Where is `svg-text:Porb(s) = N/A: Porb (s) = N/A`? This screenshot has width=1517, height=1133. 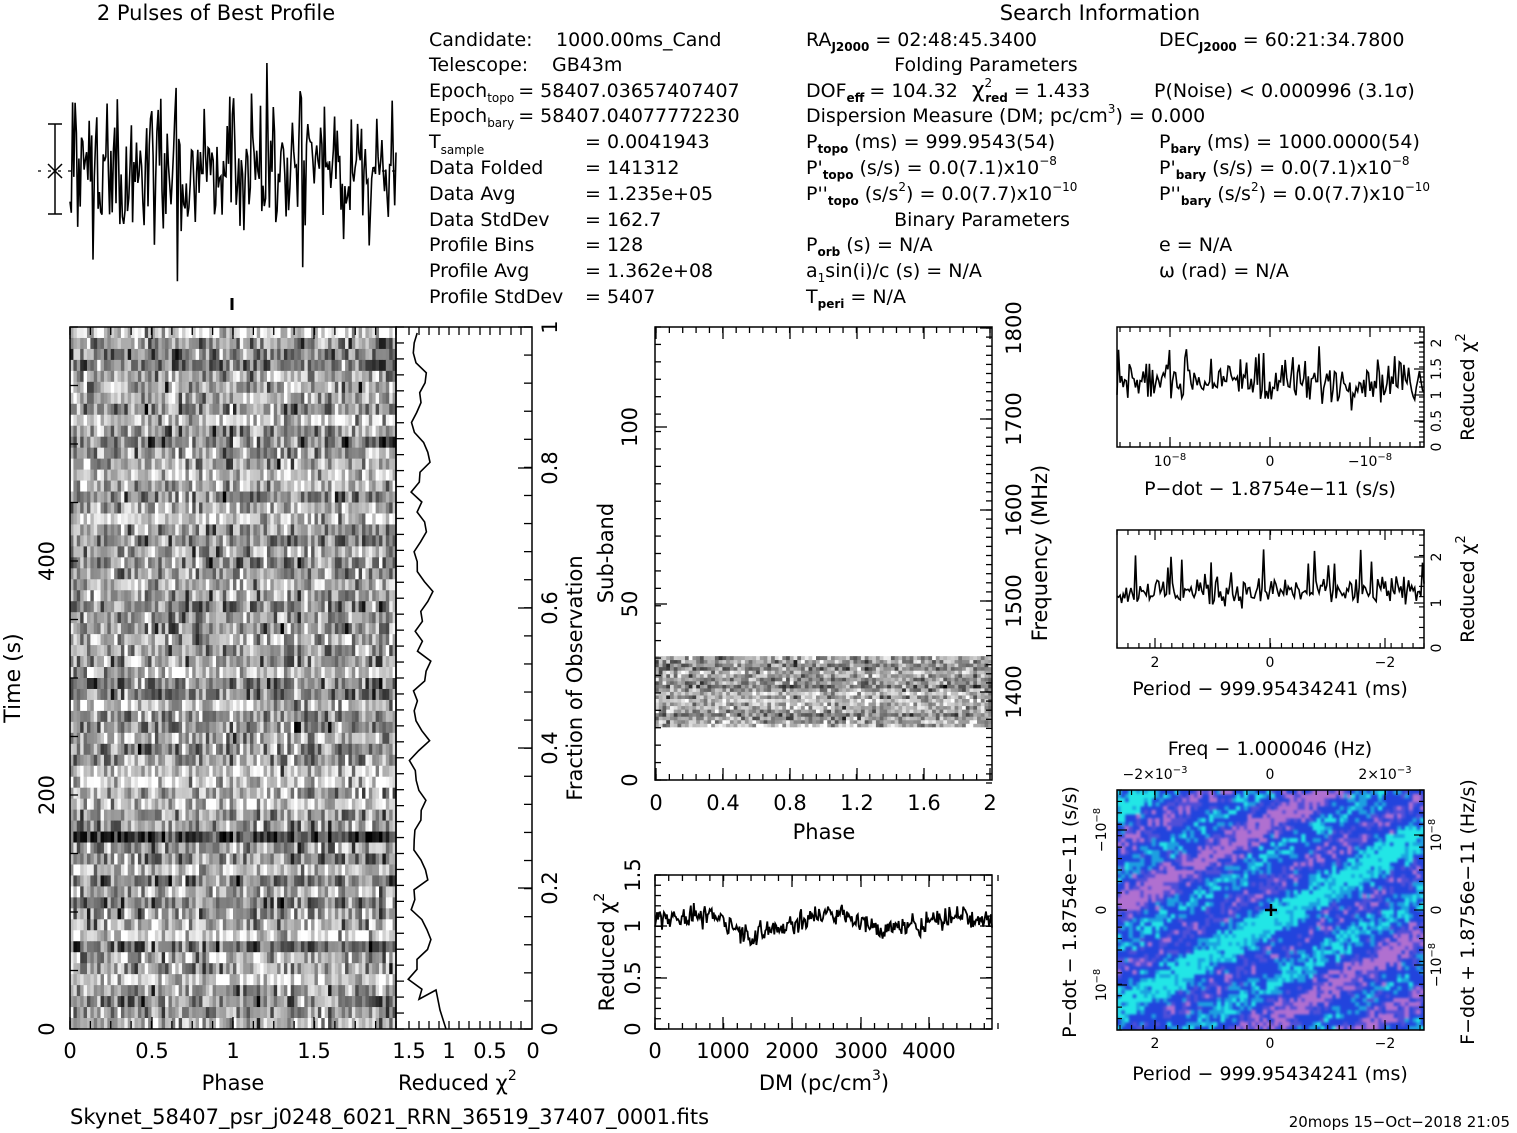 svg-text:Porb(s) = N/A: Porb (s) = N/A is located at coordinates (869, 246).